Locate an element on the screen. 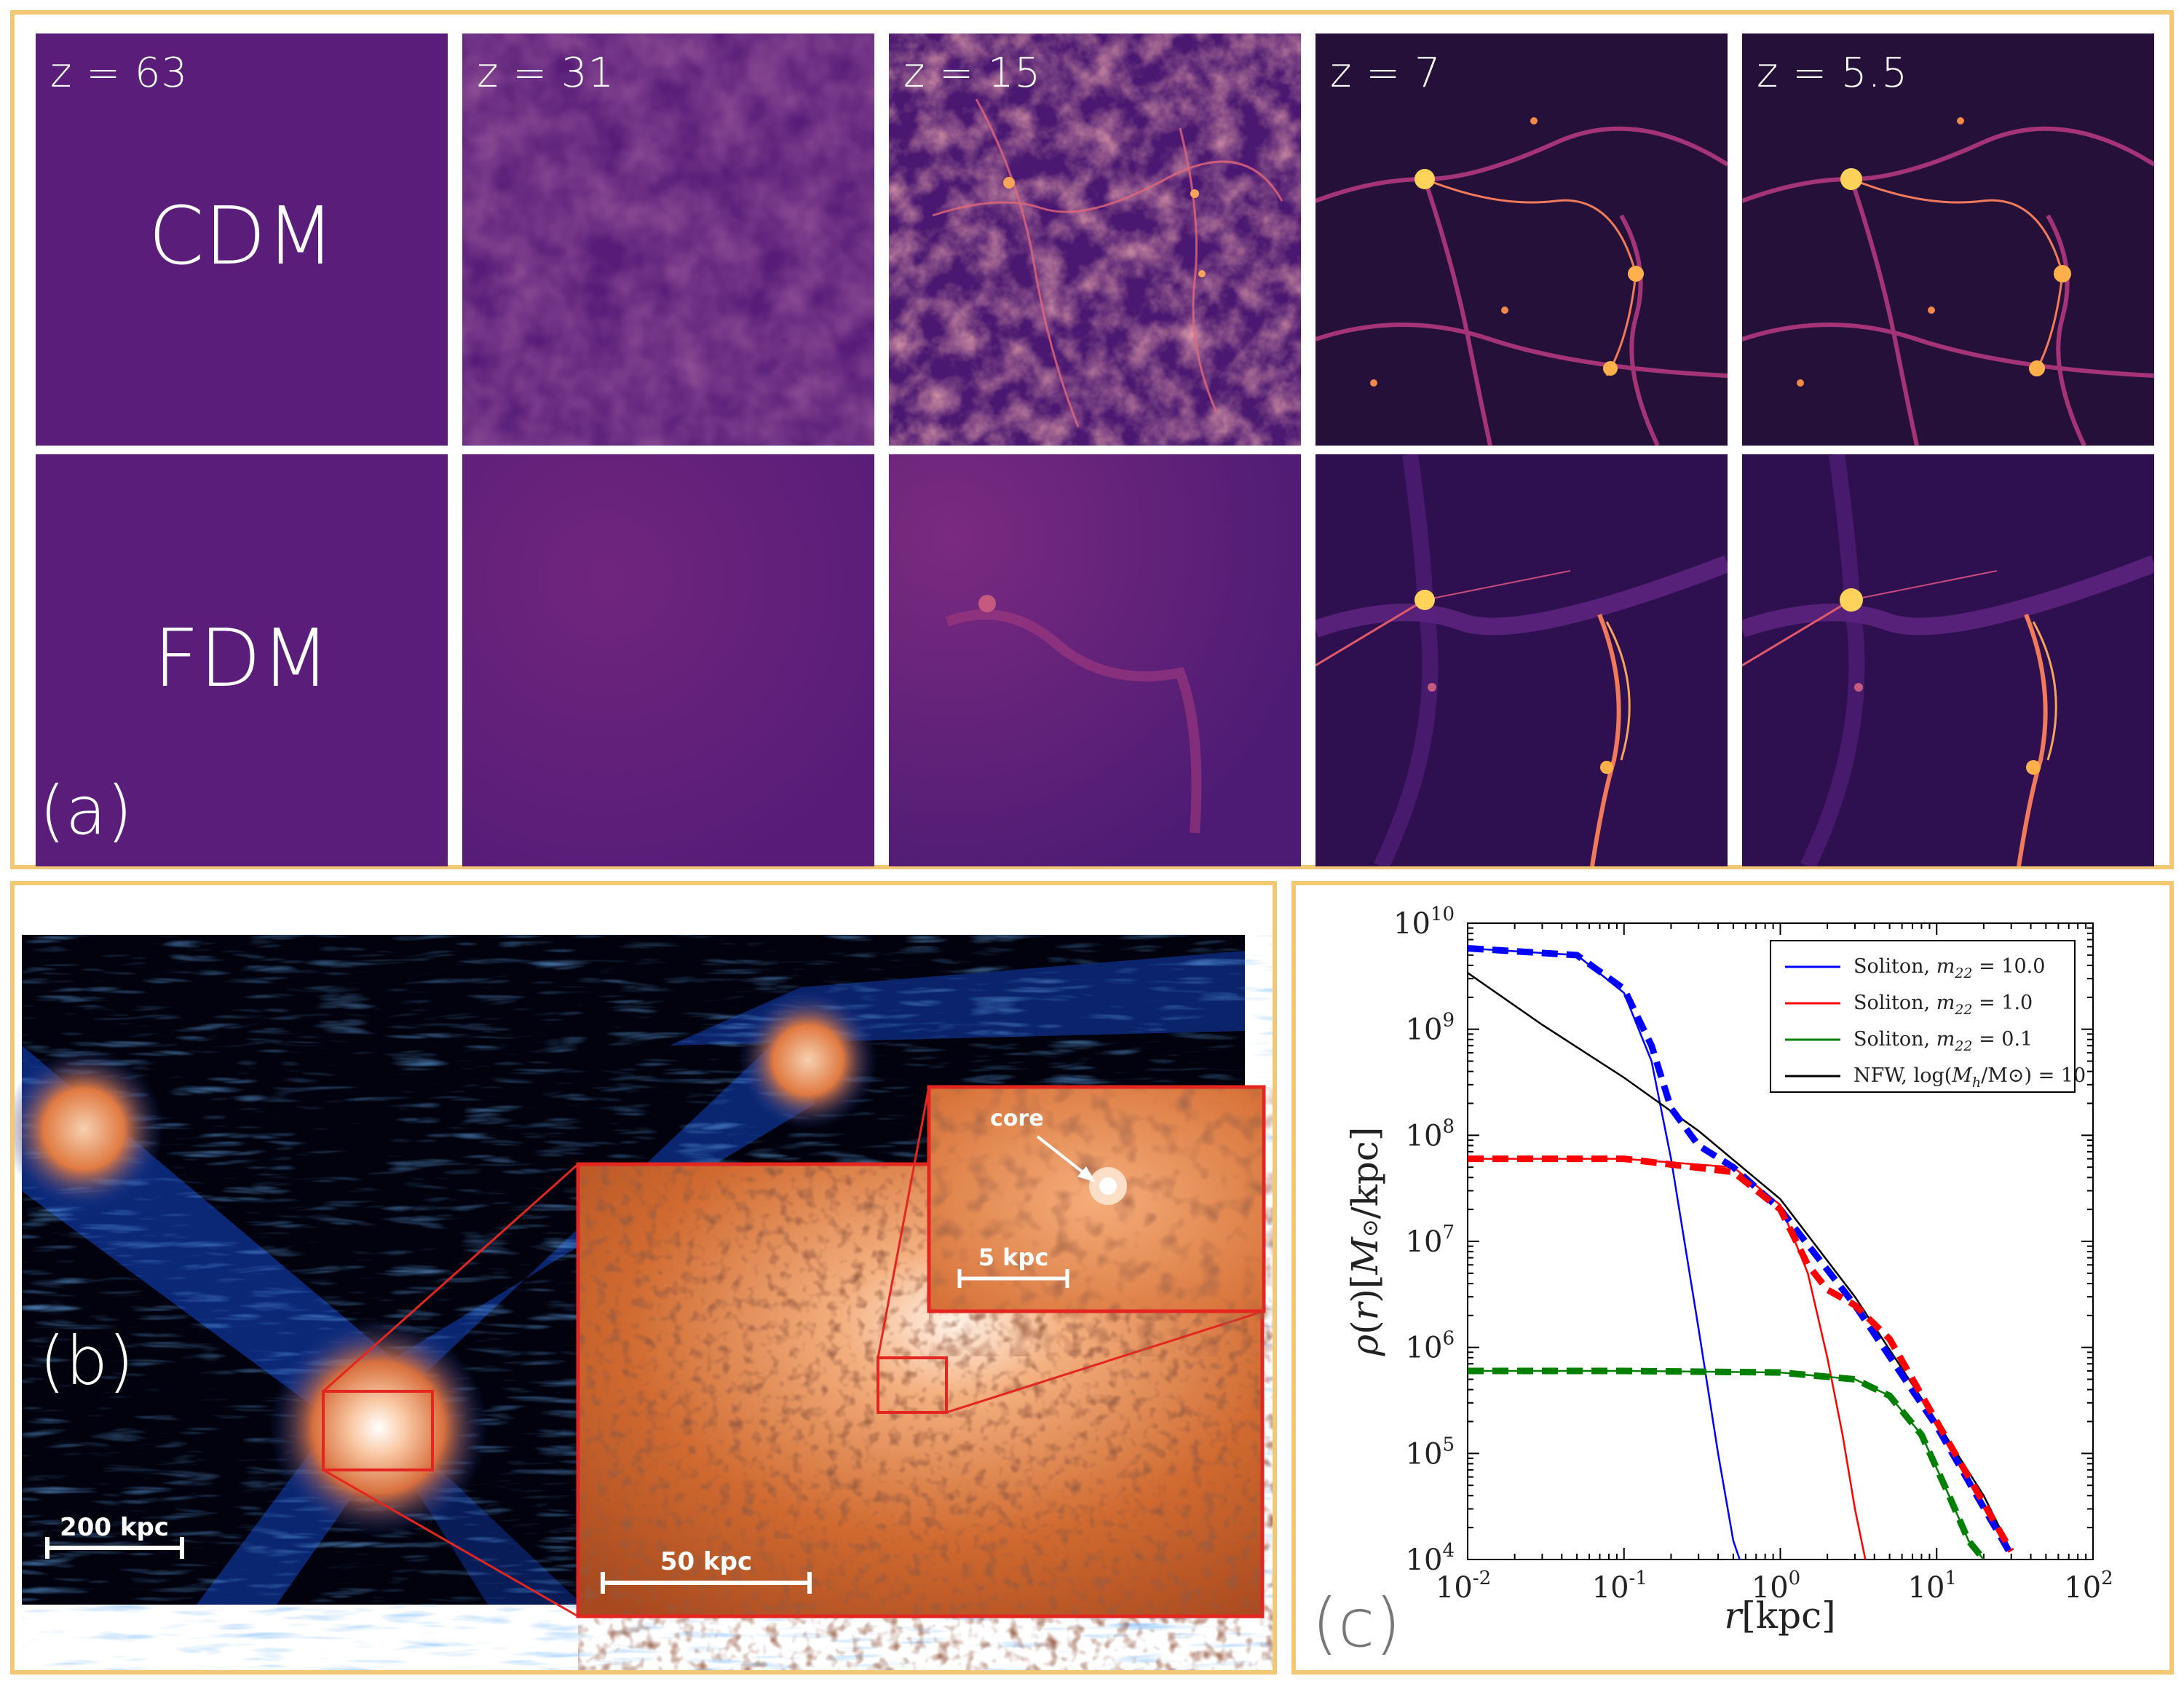 The height and width of the screenshot is (1684, 2184). scalebar-5kpc: 5 kpc is located at coordinates (1013, 1266).